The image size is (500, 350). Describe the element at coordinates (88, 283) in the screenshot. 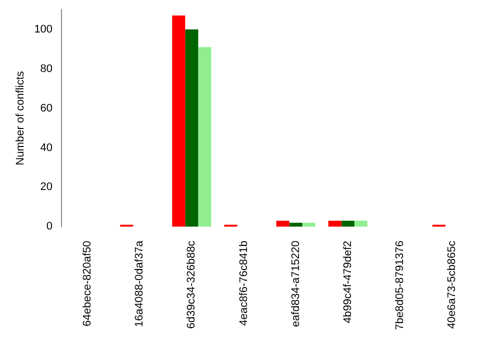

I see `x-tick-label: 64ebece-820af50` at that location.